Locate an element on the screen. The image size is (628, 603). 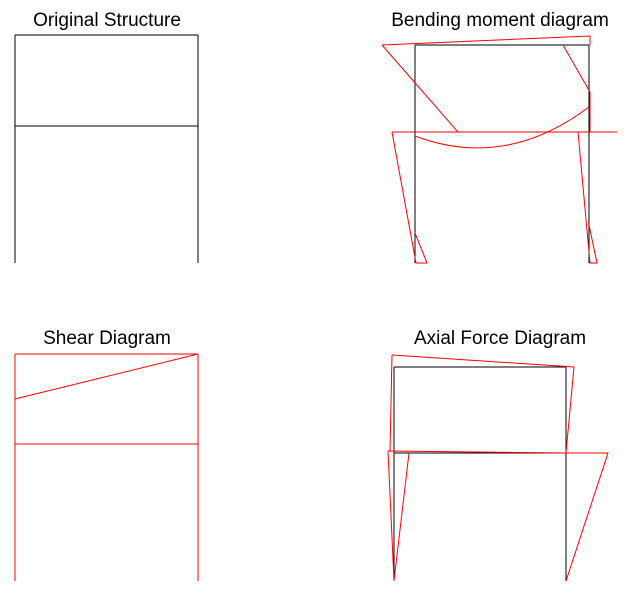
panel-axial-force: Axial Force Diagram is located at coordinates (498, 455).